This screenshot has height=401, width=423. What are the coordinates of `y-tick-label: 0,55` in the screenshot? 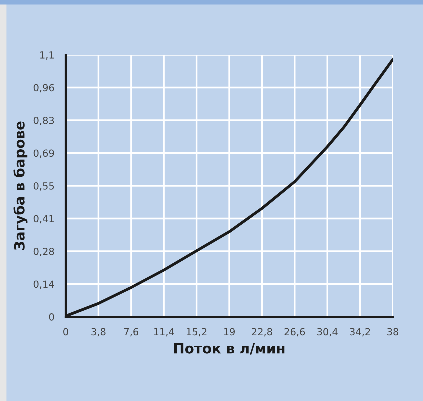 It's located at (44, 186).